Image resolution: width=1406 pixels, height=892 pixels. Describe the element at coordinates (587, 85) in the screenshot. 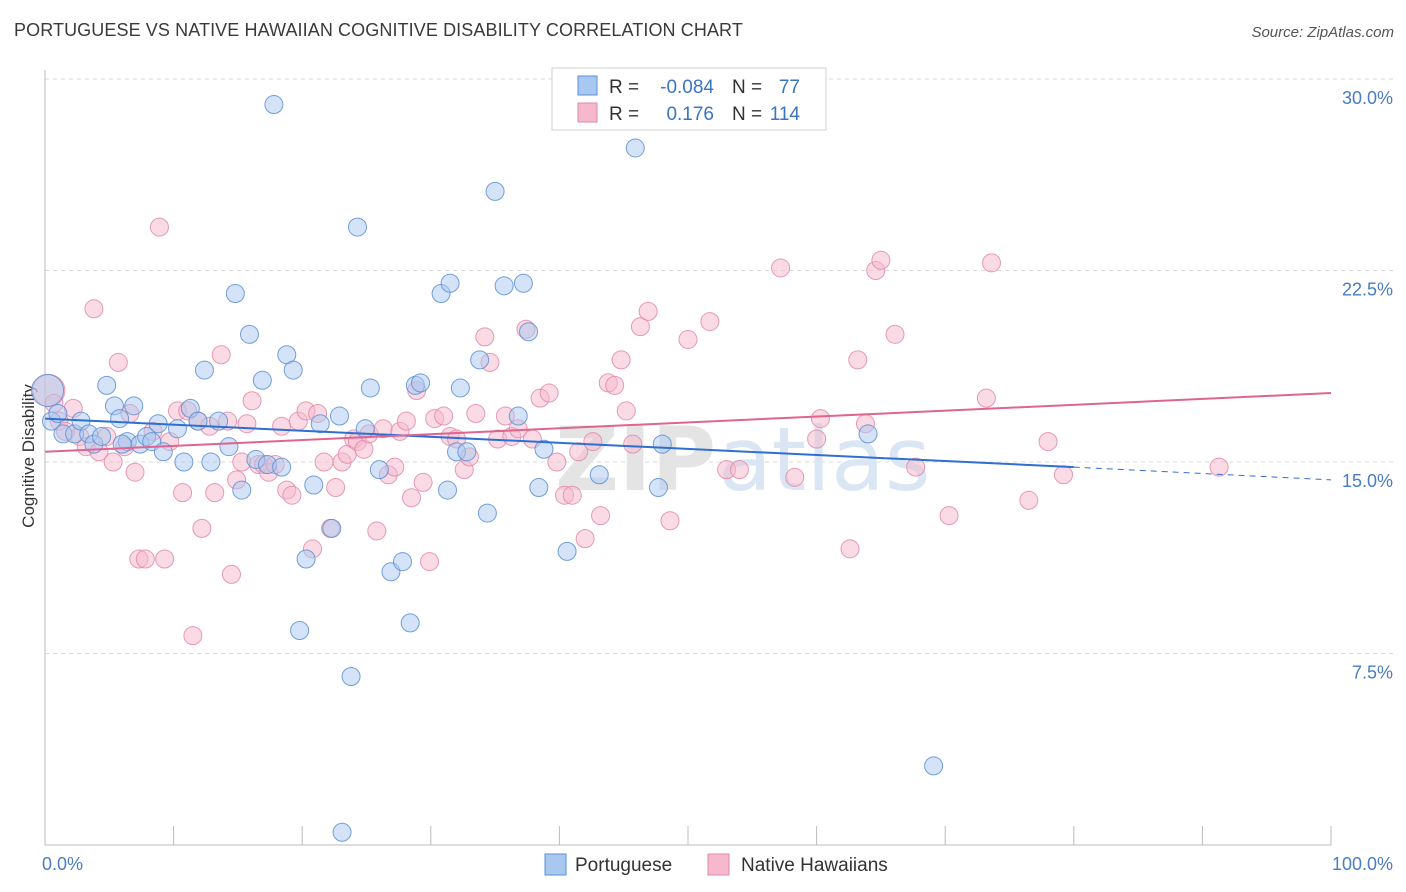

I see `legend-swatch-portuguese` at that location.